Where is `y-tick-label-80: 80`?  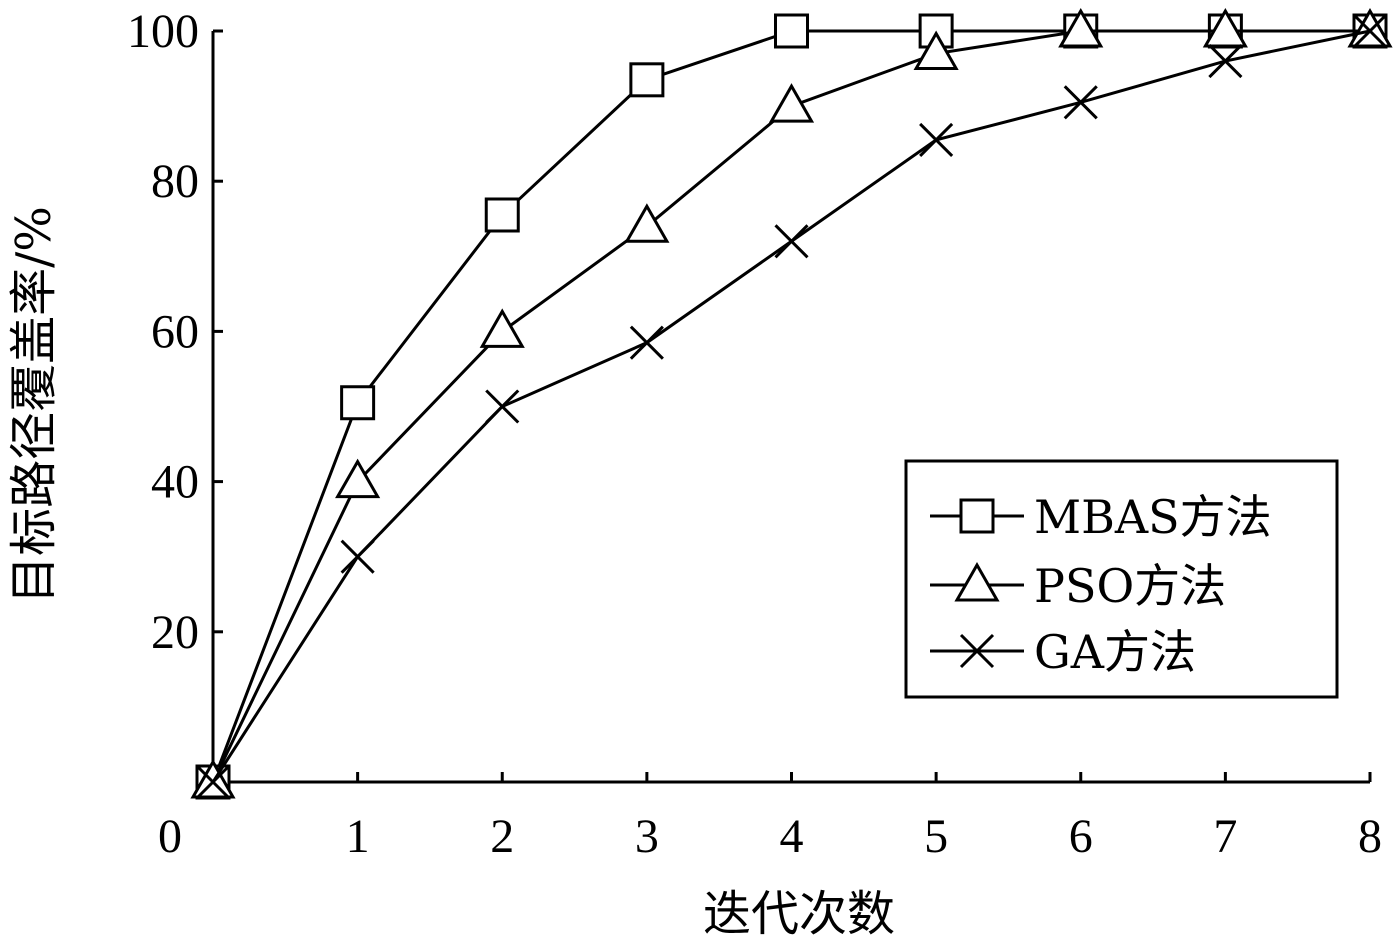
y-tick-label-80: 80 is located at coordinates (175, 181).